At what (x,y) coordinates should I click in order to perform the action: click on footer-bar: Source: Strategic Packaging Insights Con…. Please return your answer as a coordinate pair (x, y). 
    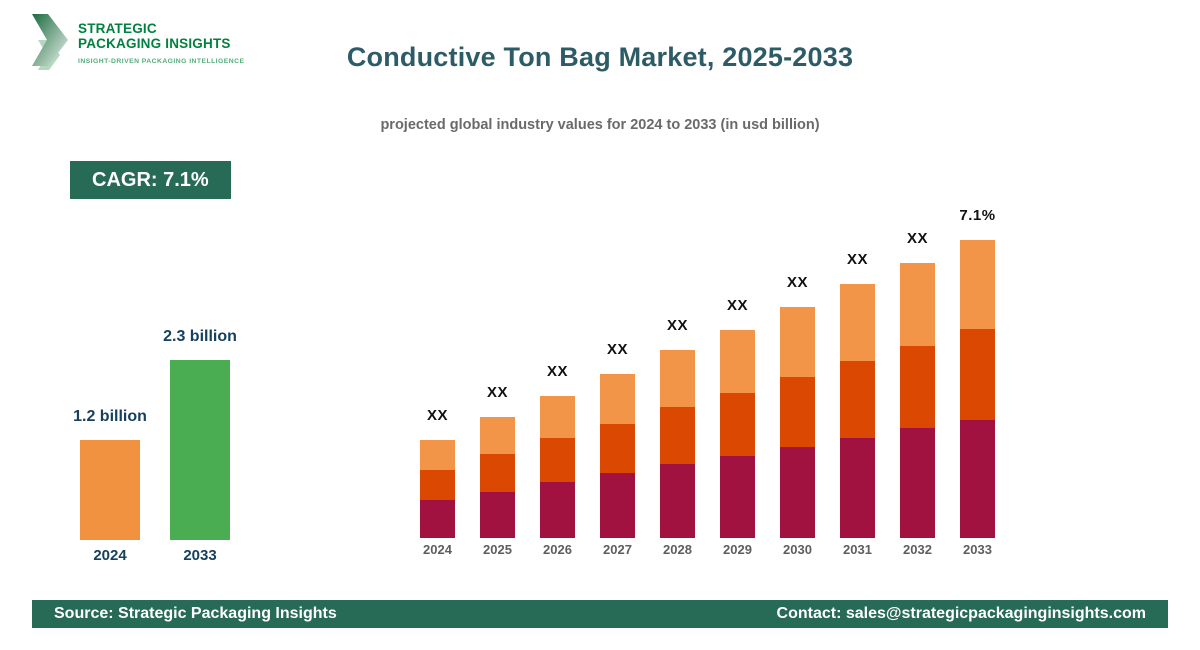
    Looking at the image, I should click on (600, 614).